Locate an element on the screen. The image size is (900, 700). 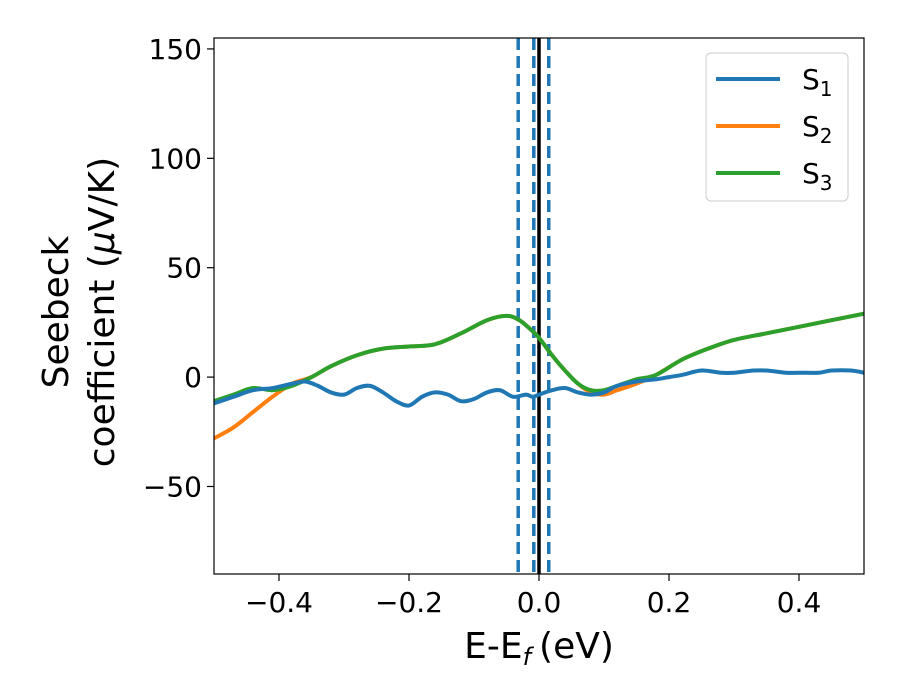
svg-text: Seebeck is located at coordinates (56, 311).